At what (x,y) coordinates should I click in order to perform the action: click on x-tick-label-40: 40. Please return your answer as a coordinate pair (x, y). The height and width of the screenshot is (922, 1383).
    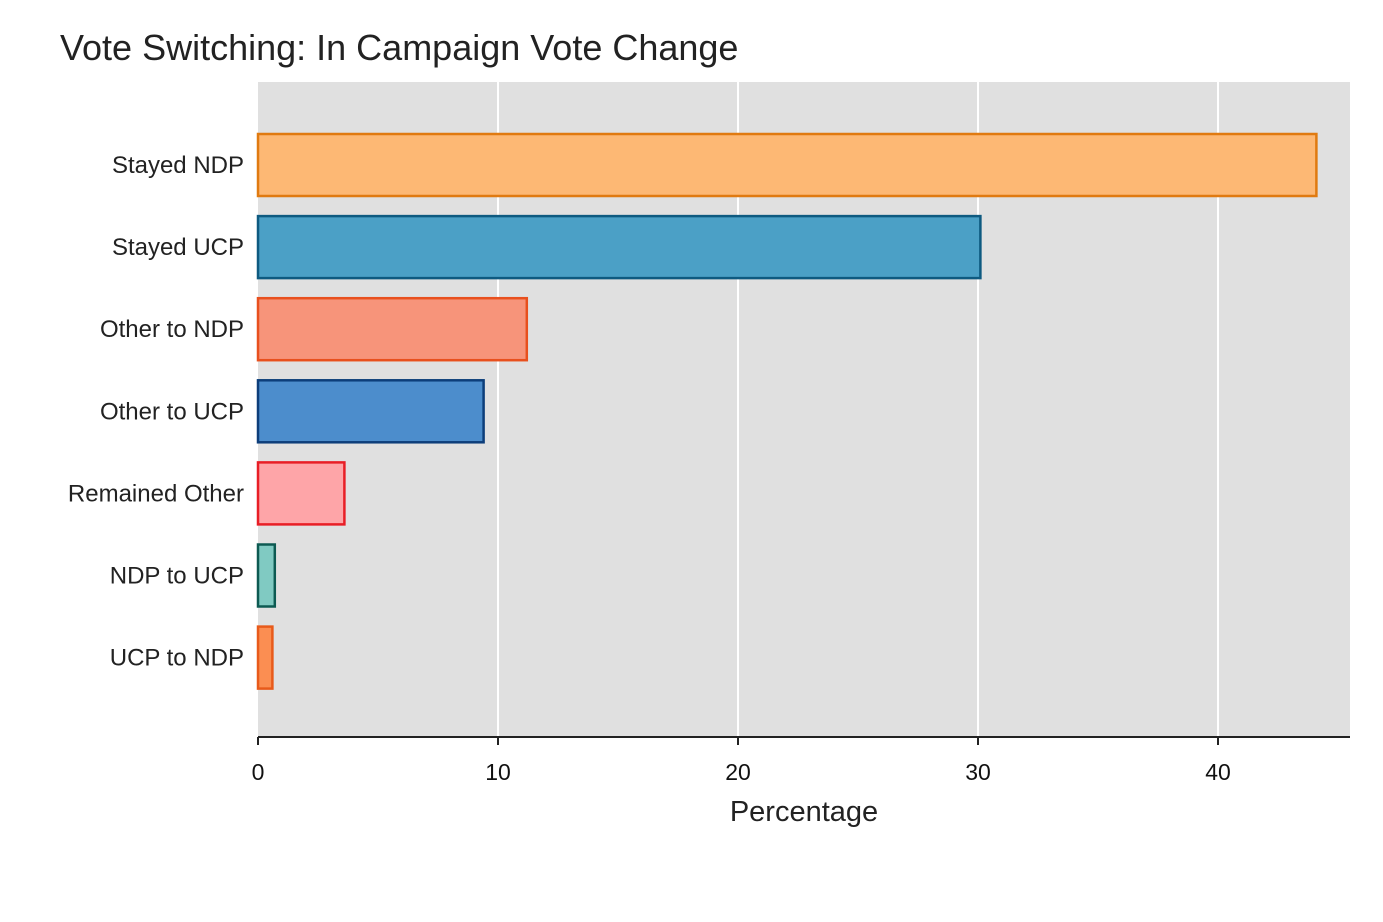
    Looking at the image, I should click on (1218, 772).